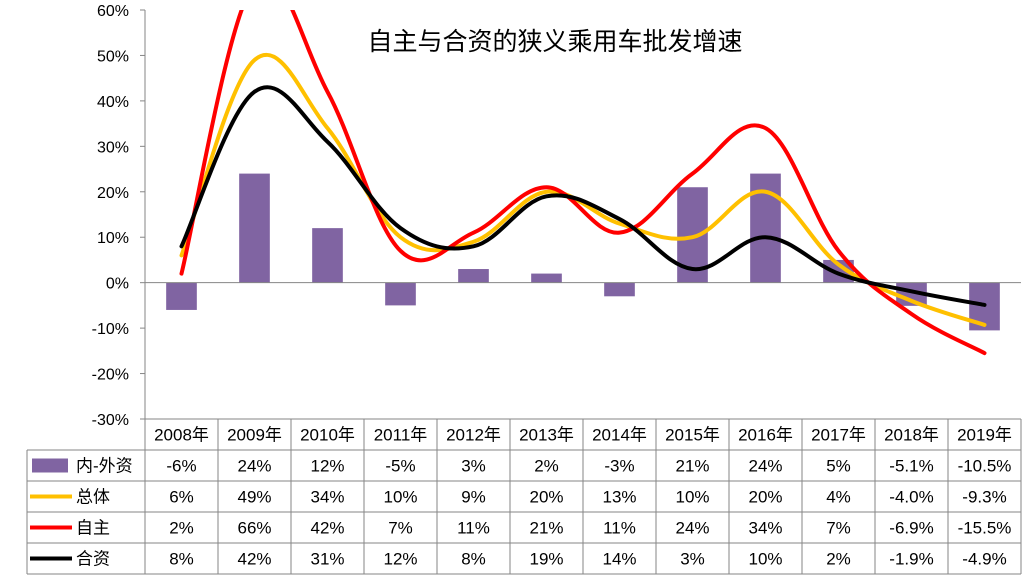 The image size is (1024, 581). I want to click on data-label-内-外资: -10.5%, so click(985, 466).